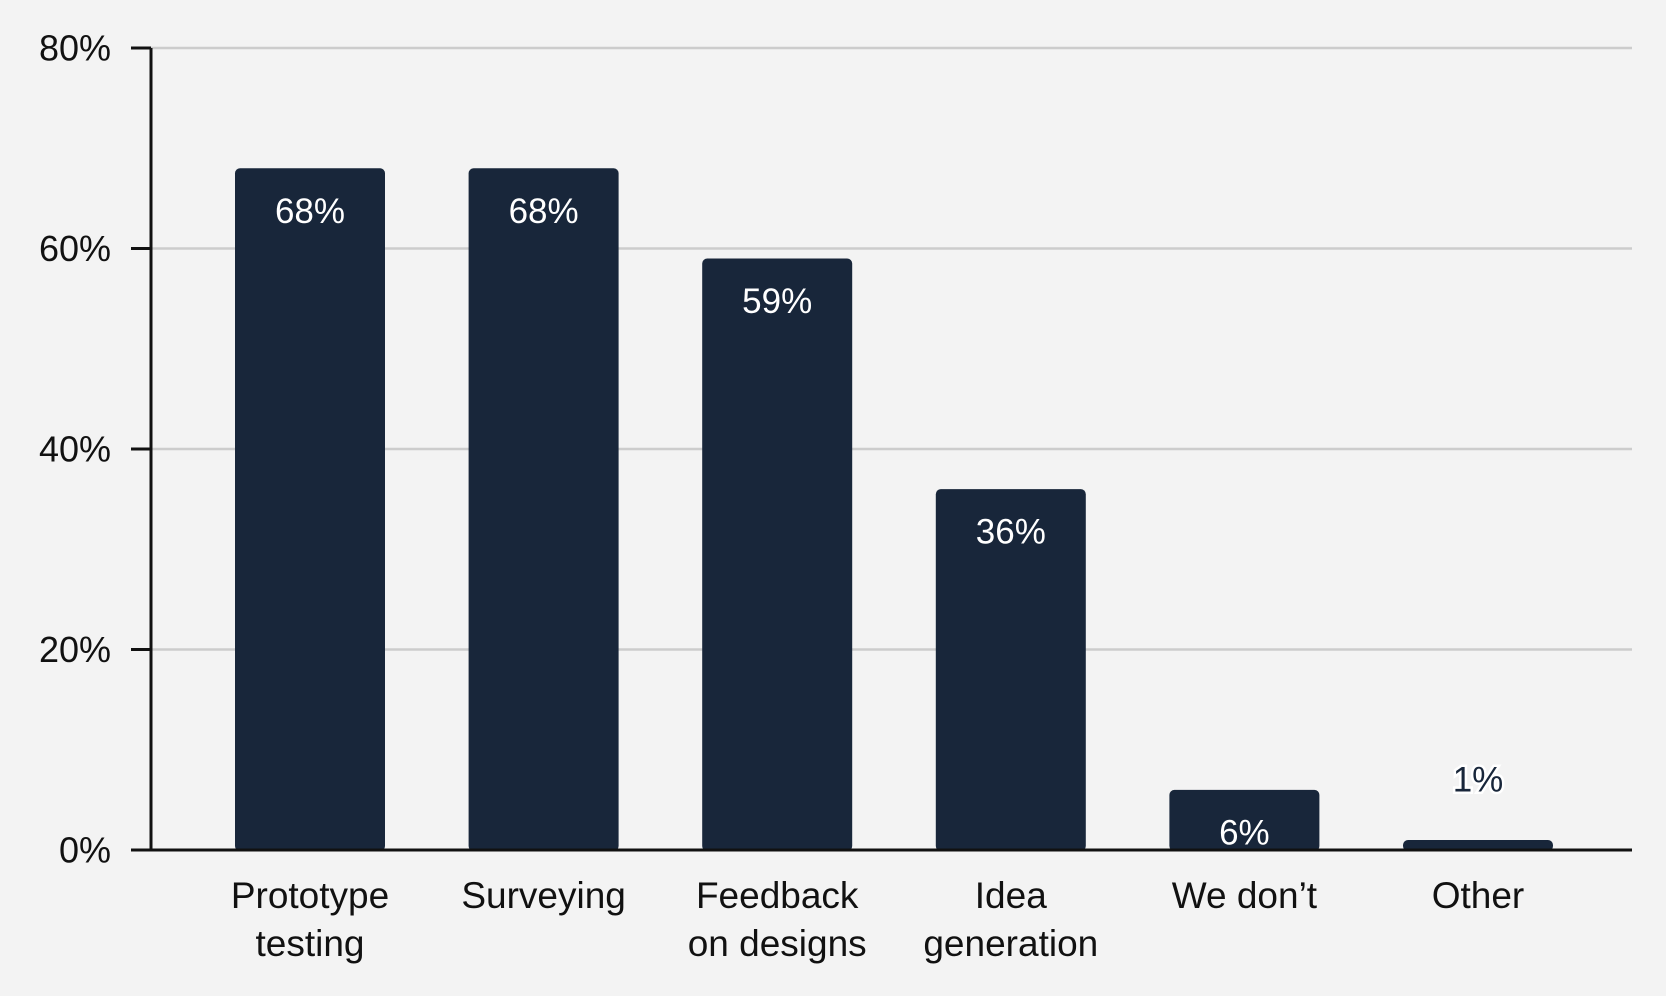 The height and width of the screenshot is (996, 1666). What do you see at coordinates (75, 248) in the screenshot?
I see `y-tick-label: 60%` at bounding box center [75, 248].